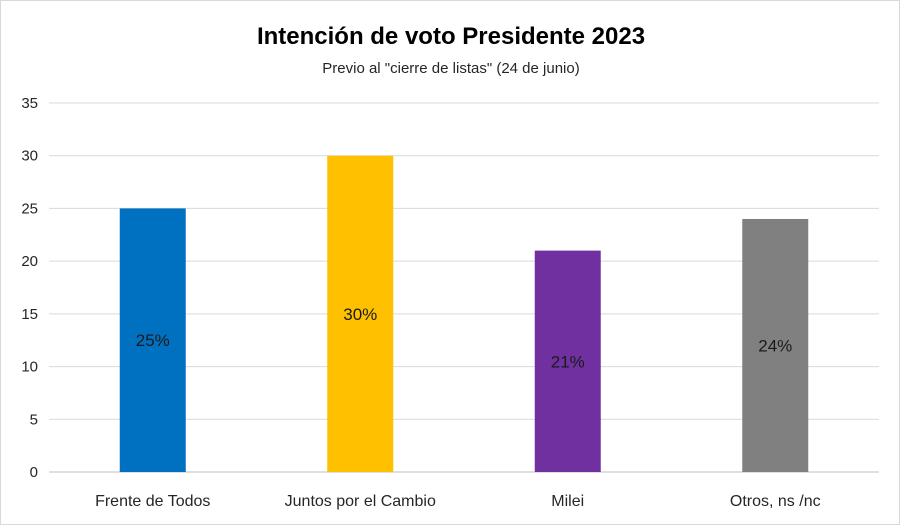 This screenshot has height=525, width=900. I want to click on y-tick-label: 35, so click(29, 103).